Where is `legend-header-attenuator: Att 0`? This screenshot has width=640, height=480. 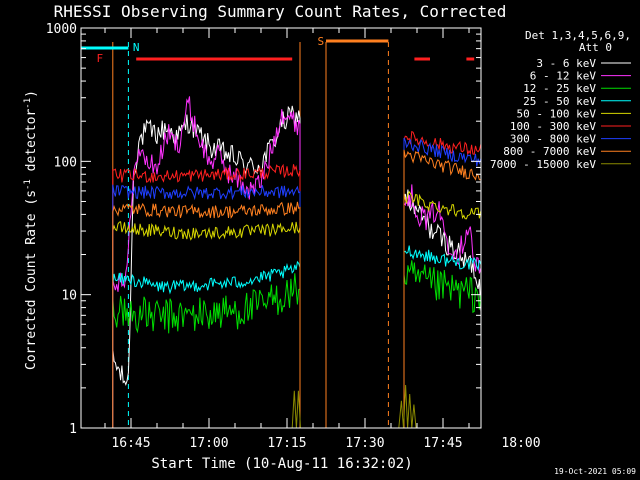 legend-header-attenuator: Att 0 is located at coordinates (595, 47).